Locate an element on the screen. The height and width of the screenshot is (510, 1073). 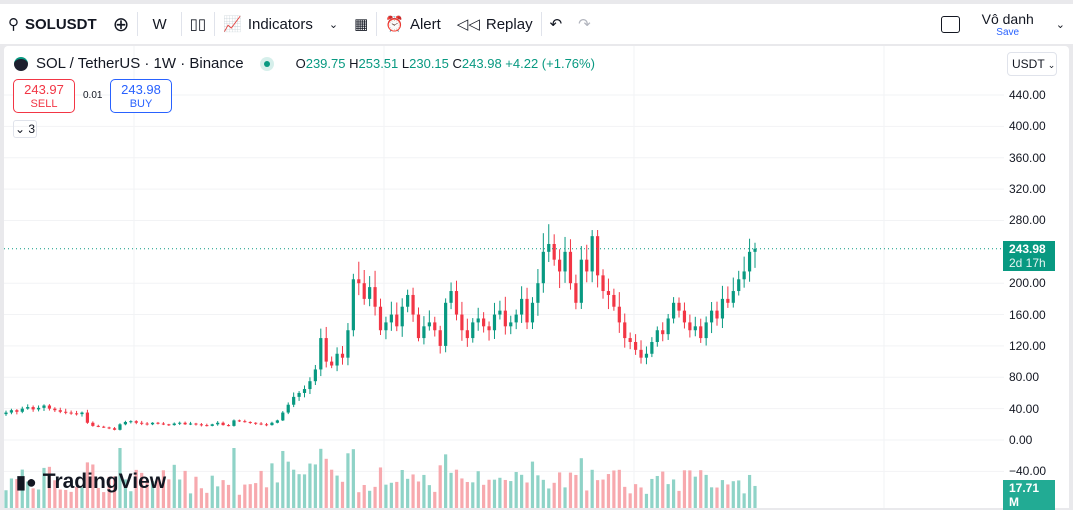
indicators-button: 📈 Indicators is located at coordinates (268, 24).